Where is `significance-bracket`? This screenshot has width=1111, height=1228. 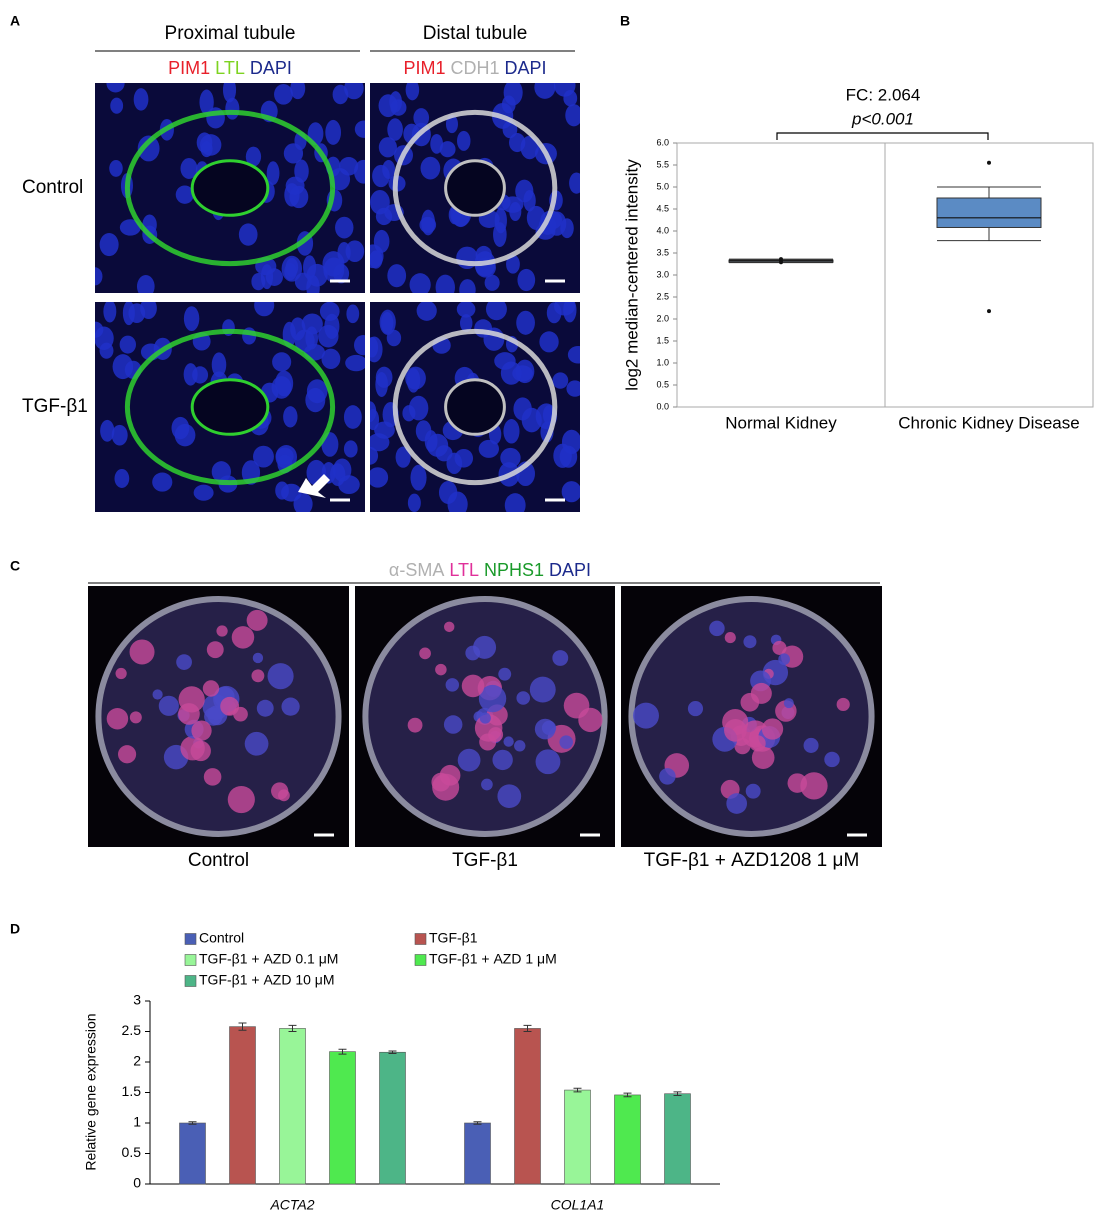 significance-bracket is located at coordinates (882, 136).